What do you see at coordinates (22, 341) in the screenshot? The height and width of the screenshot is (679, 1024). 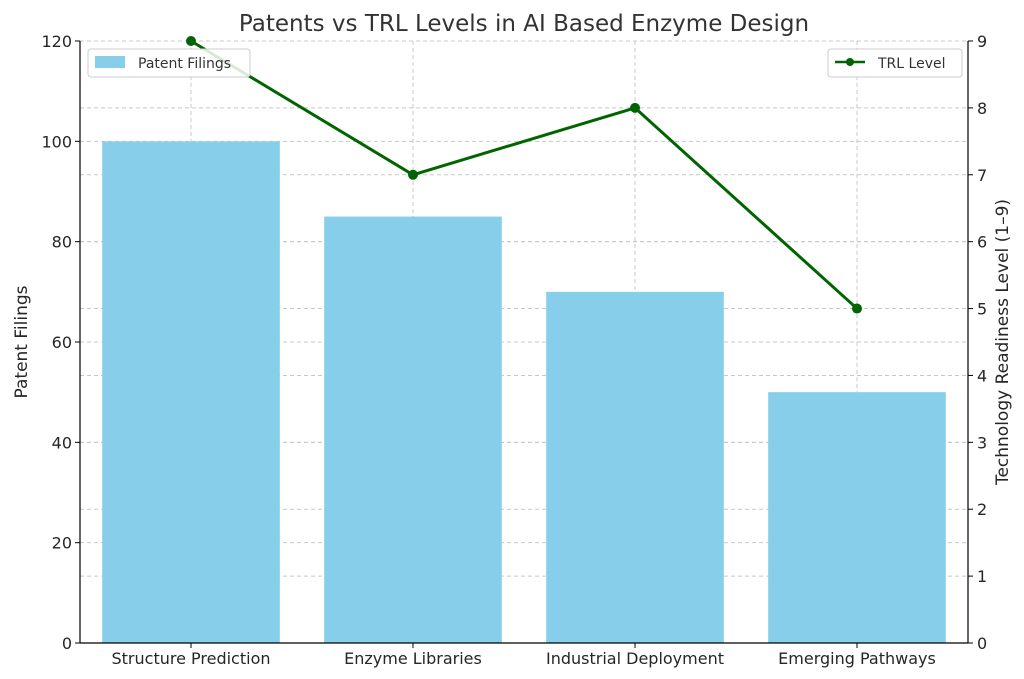 I see `y-axis-label: Patent Filings` at bounding box center [22, 341].